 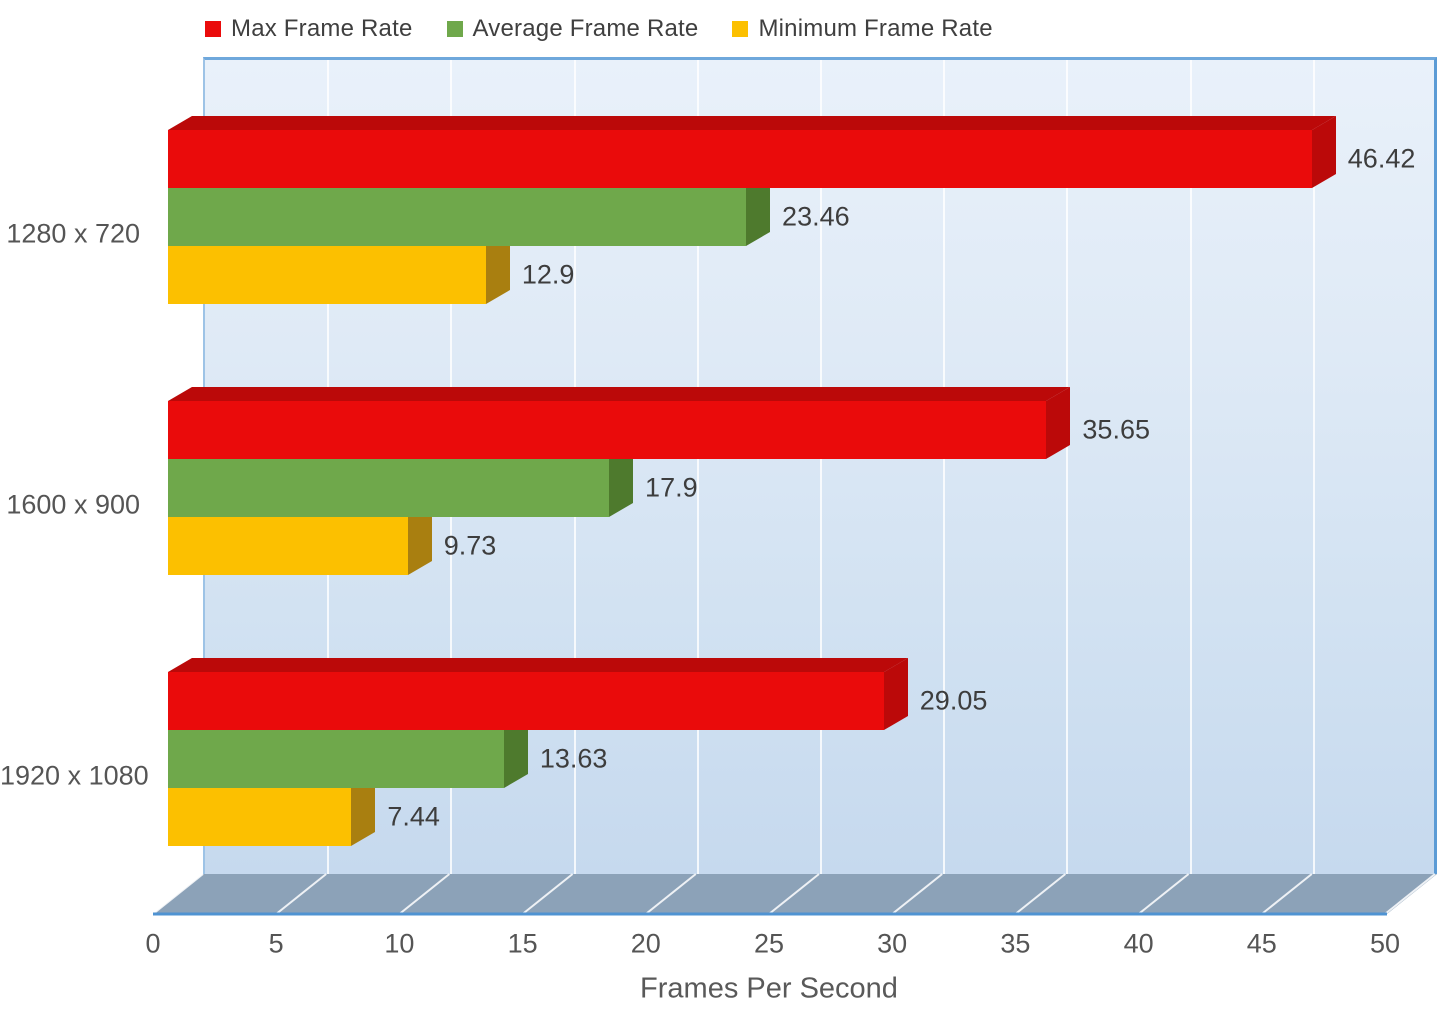 What do you see at coordinates (1138, 943) in the screenshot?
I see `x-tick-40: 40` at bounding box center [1138, 943].